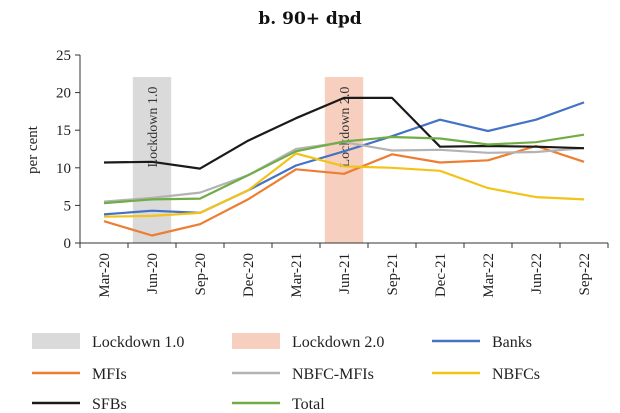 The image size is (620, 413). What do you see at coordinates (68, 206) in the screenshot?
I see `y-tick-label: 5` at bounding box center [68, 206].